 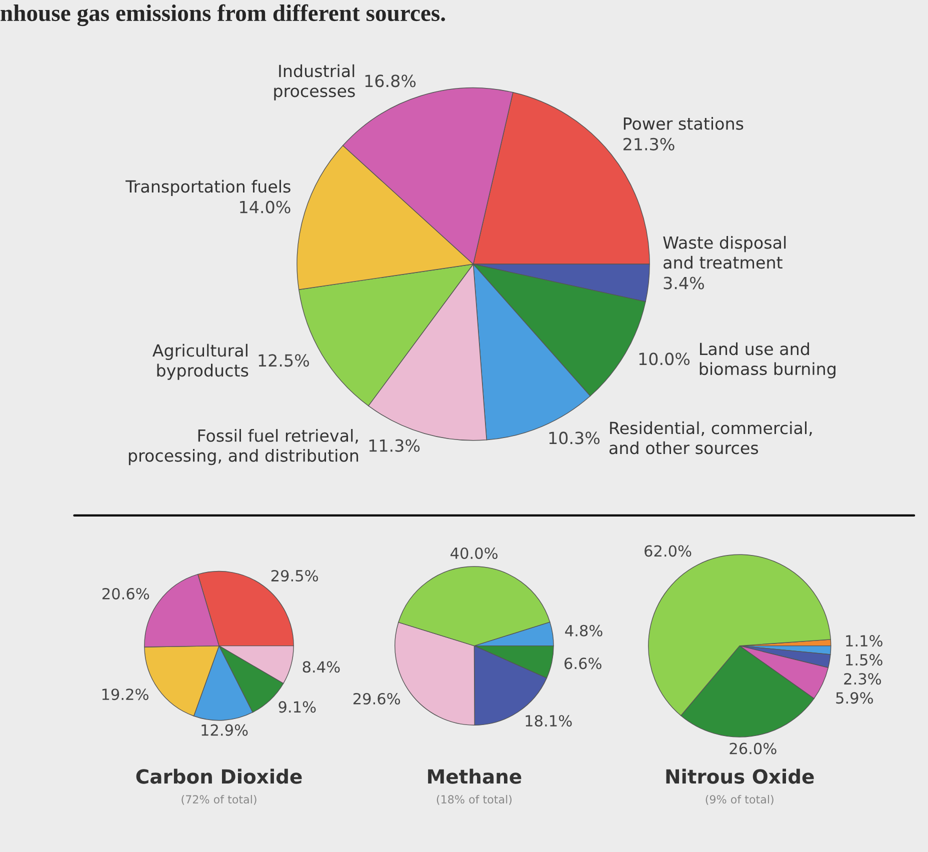 What do you see at coordinates (574, 438) in the screenshot?
I see `data-label: 10.3%` at bounding box center [574, 438].